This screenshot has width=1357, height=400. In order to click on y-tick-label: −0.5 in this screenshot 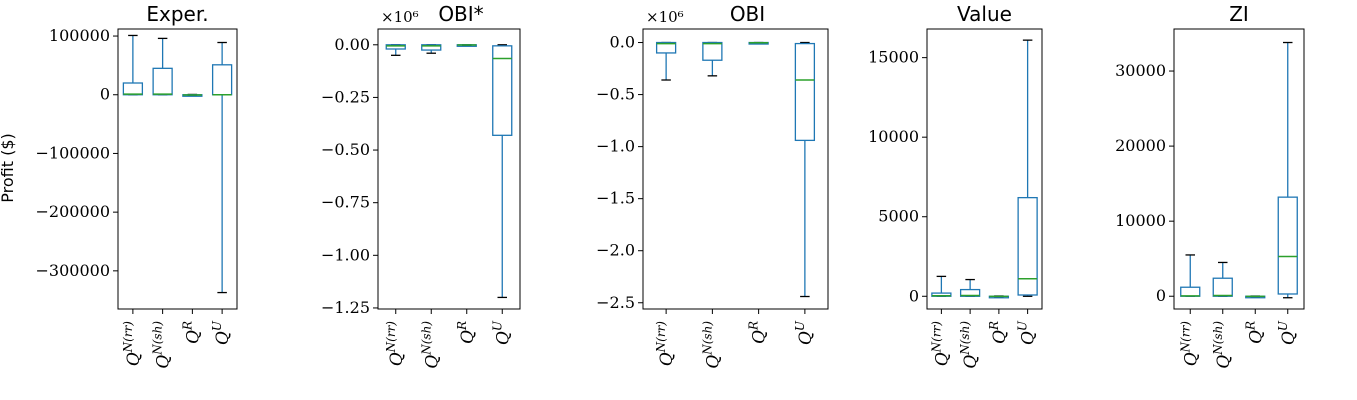, I will do `click(615, 94)`.